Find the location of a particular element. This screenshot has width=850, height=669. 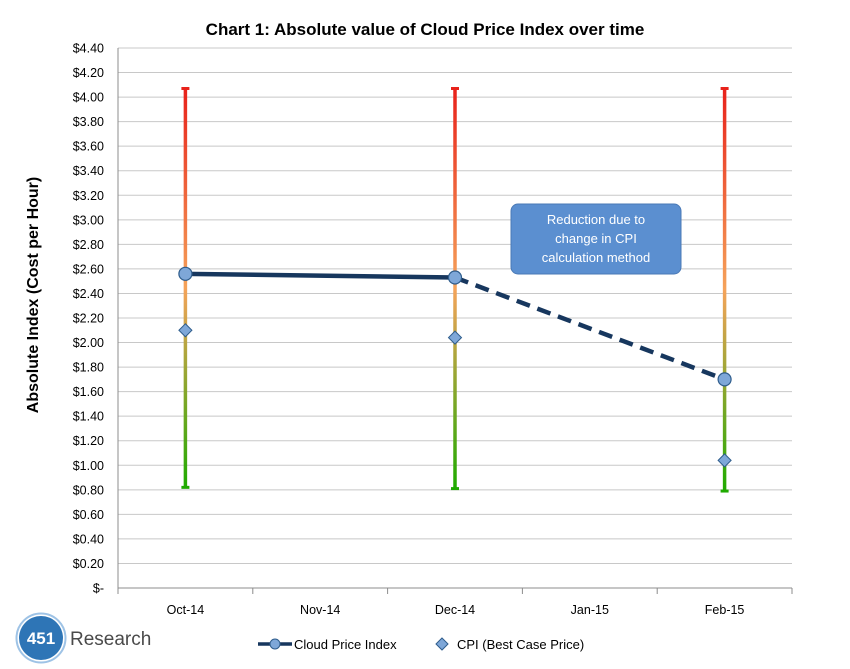

annotation-line-1: Reduction due to is located at coordinates (596, 219).